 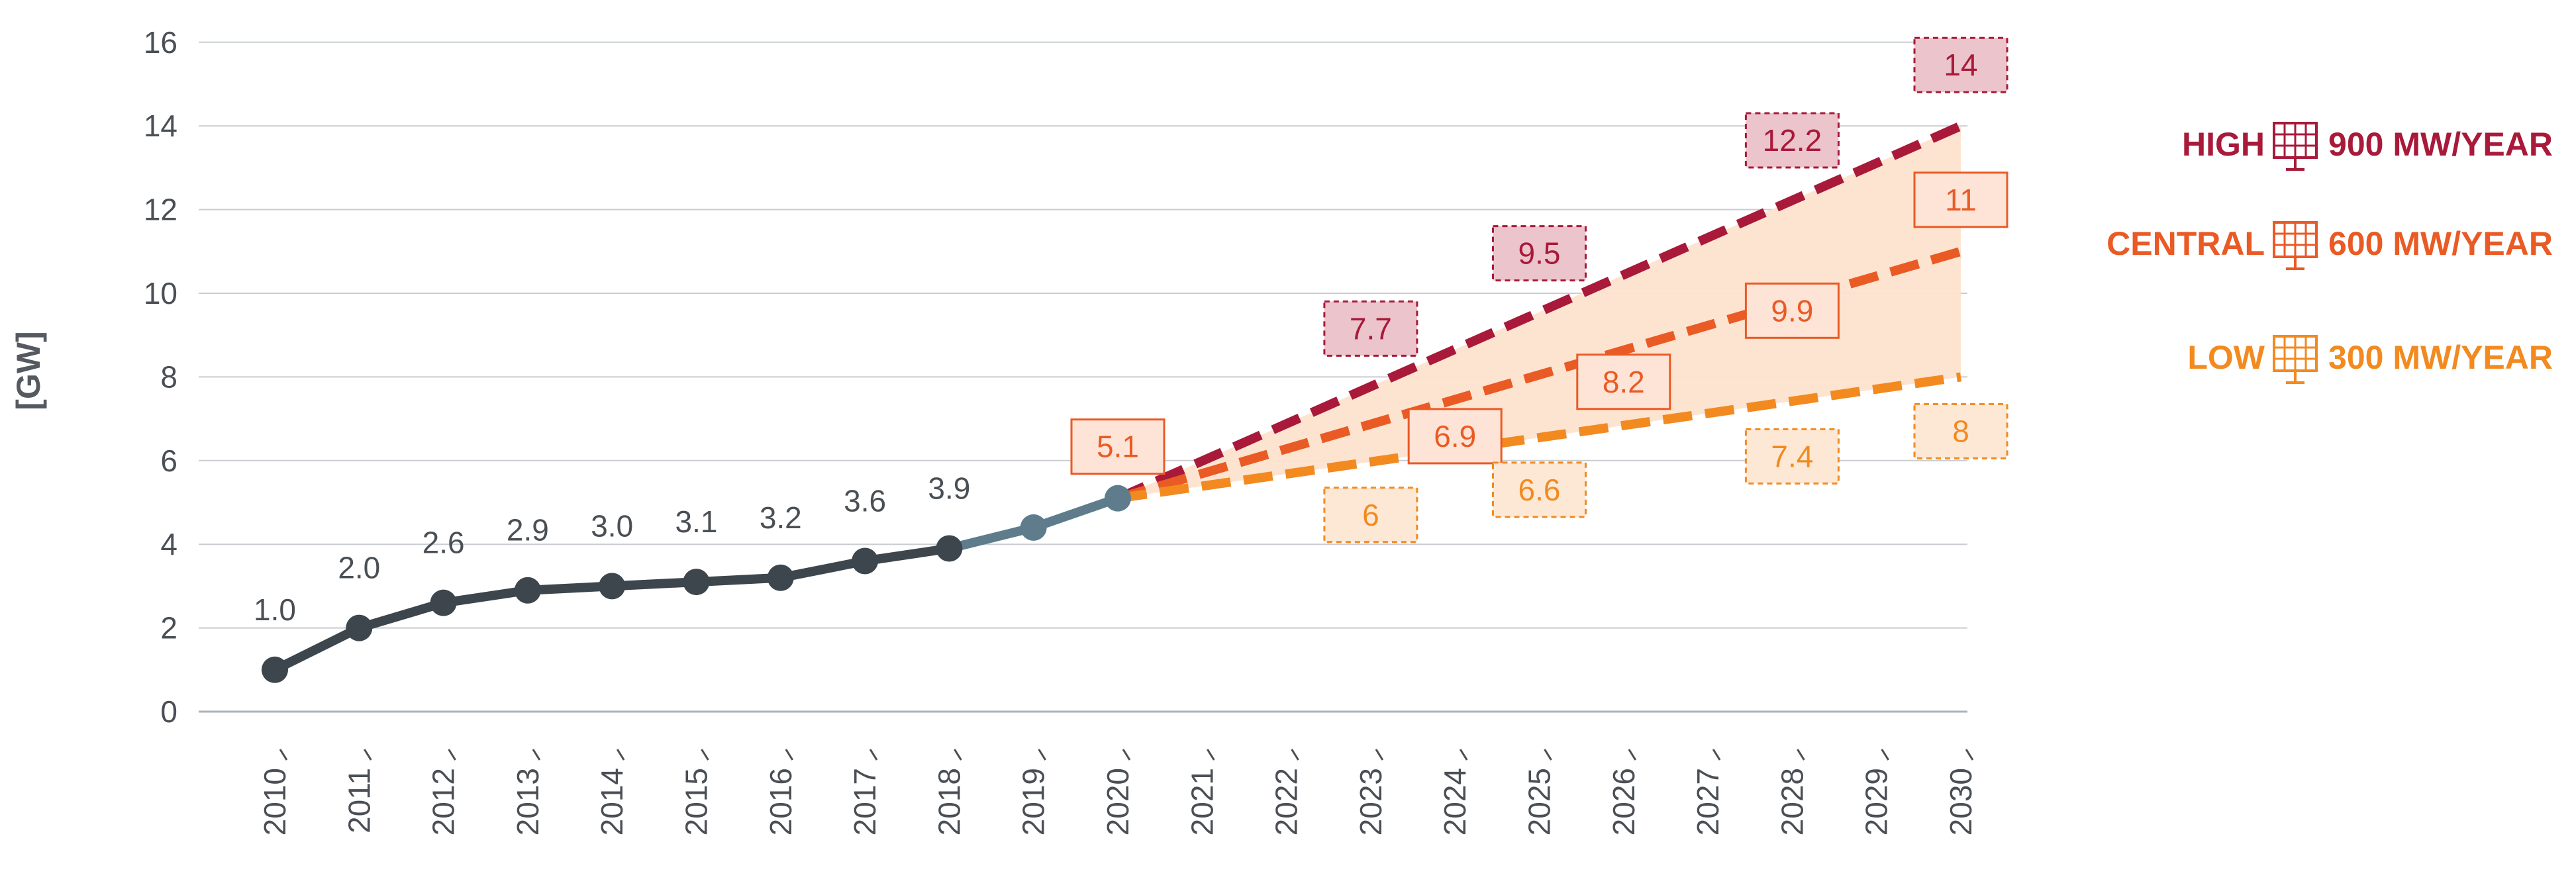 I want to click on data-point-2019, so click(x=1033, y=527).